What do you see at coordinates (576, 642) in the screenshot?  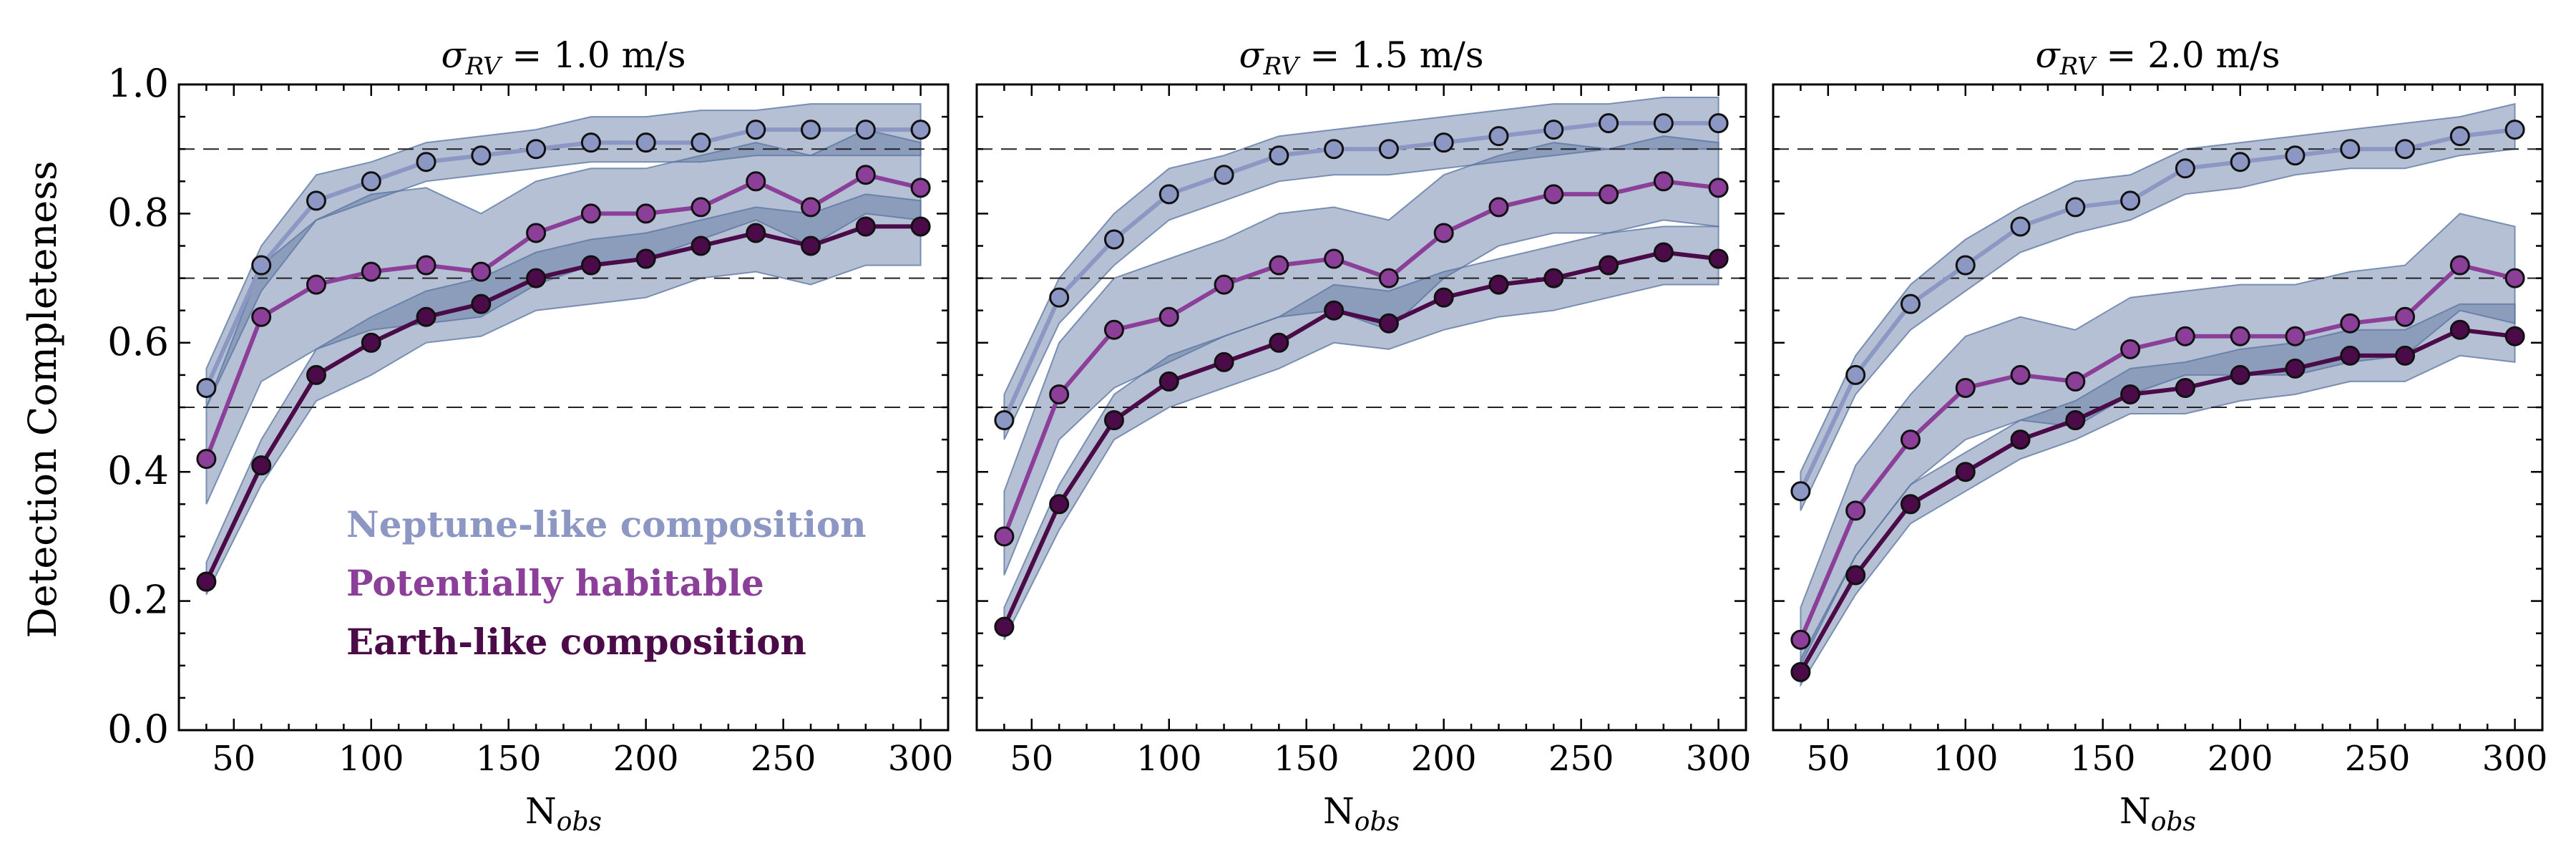 I see `legend-entry-earth-like-composition: Earth-like composition` at bounding box center [576, 642].